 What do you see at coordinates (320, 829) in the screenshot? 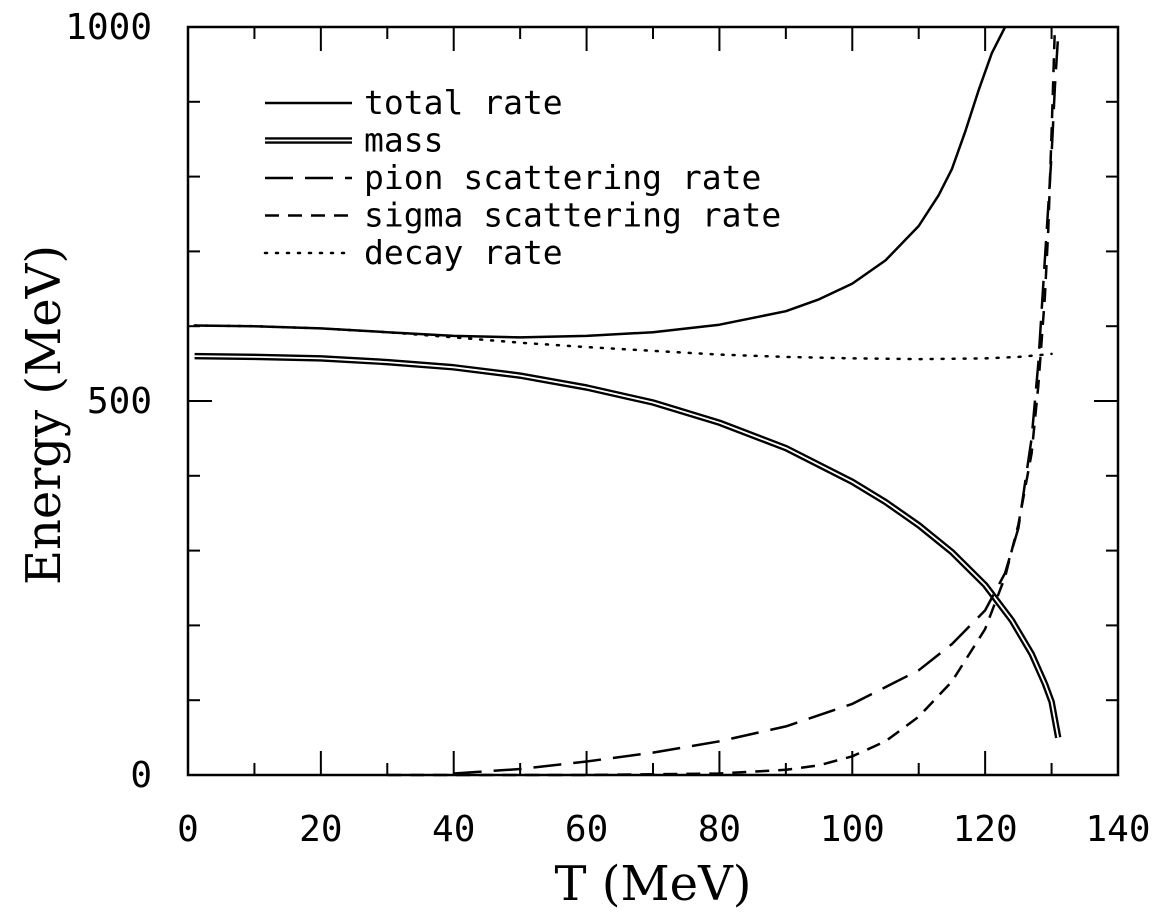
I see `x-tick-label: 20` at bounding box center [320, 829].